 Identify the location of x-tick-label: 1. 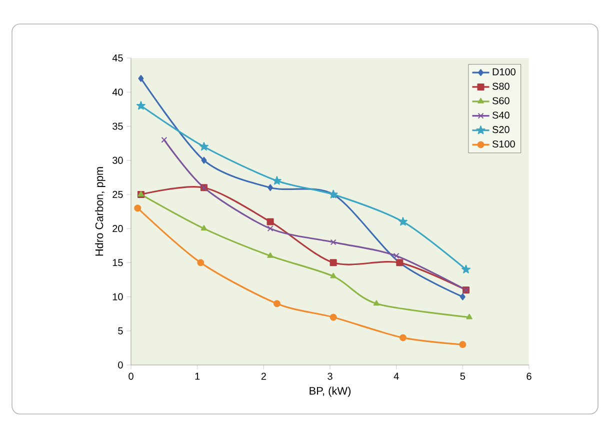
(197, 376).